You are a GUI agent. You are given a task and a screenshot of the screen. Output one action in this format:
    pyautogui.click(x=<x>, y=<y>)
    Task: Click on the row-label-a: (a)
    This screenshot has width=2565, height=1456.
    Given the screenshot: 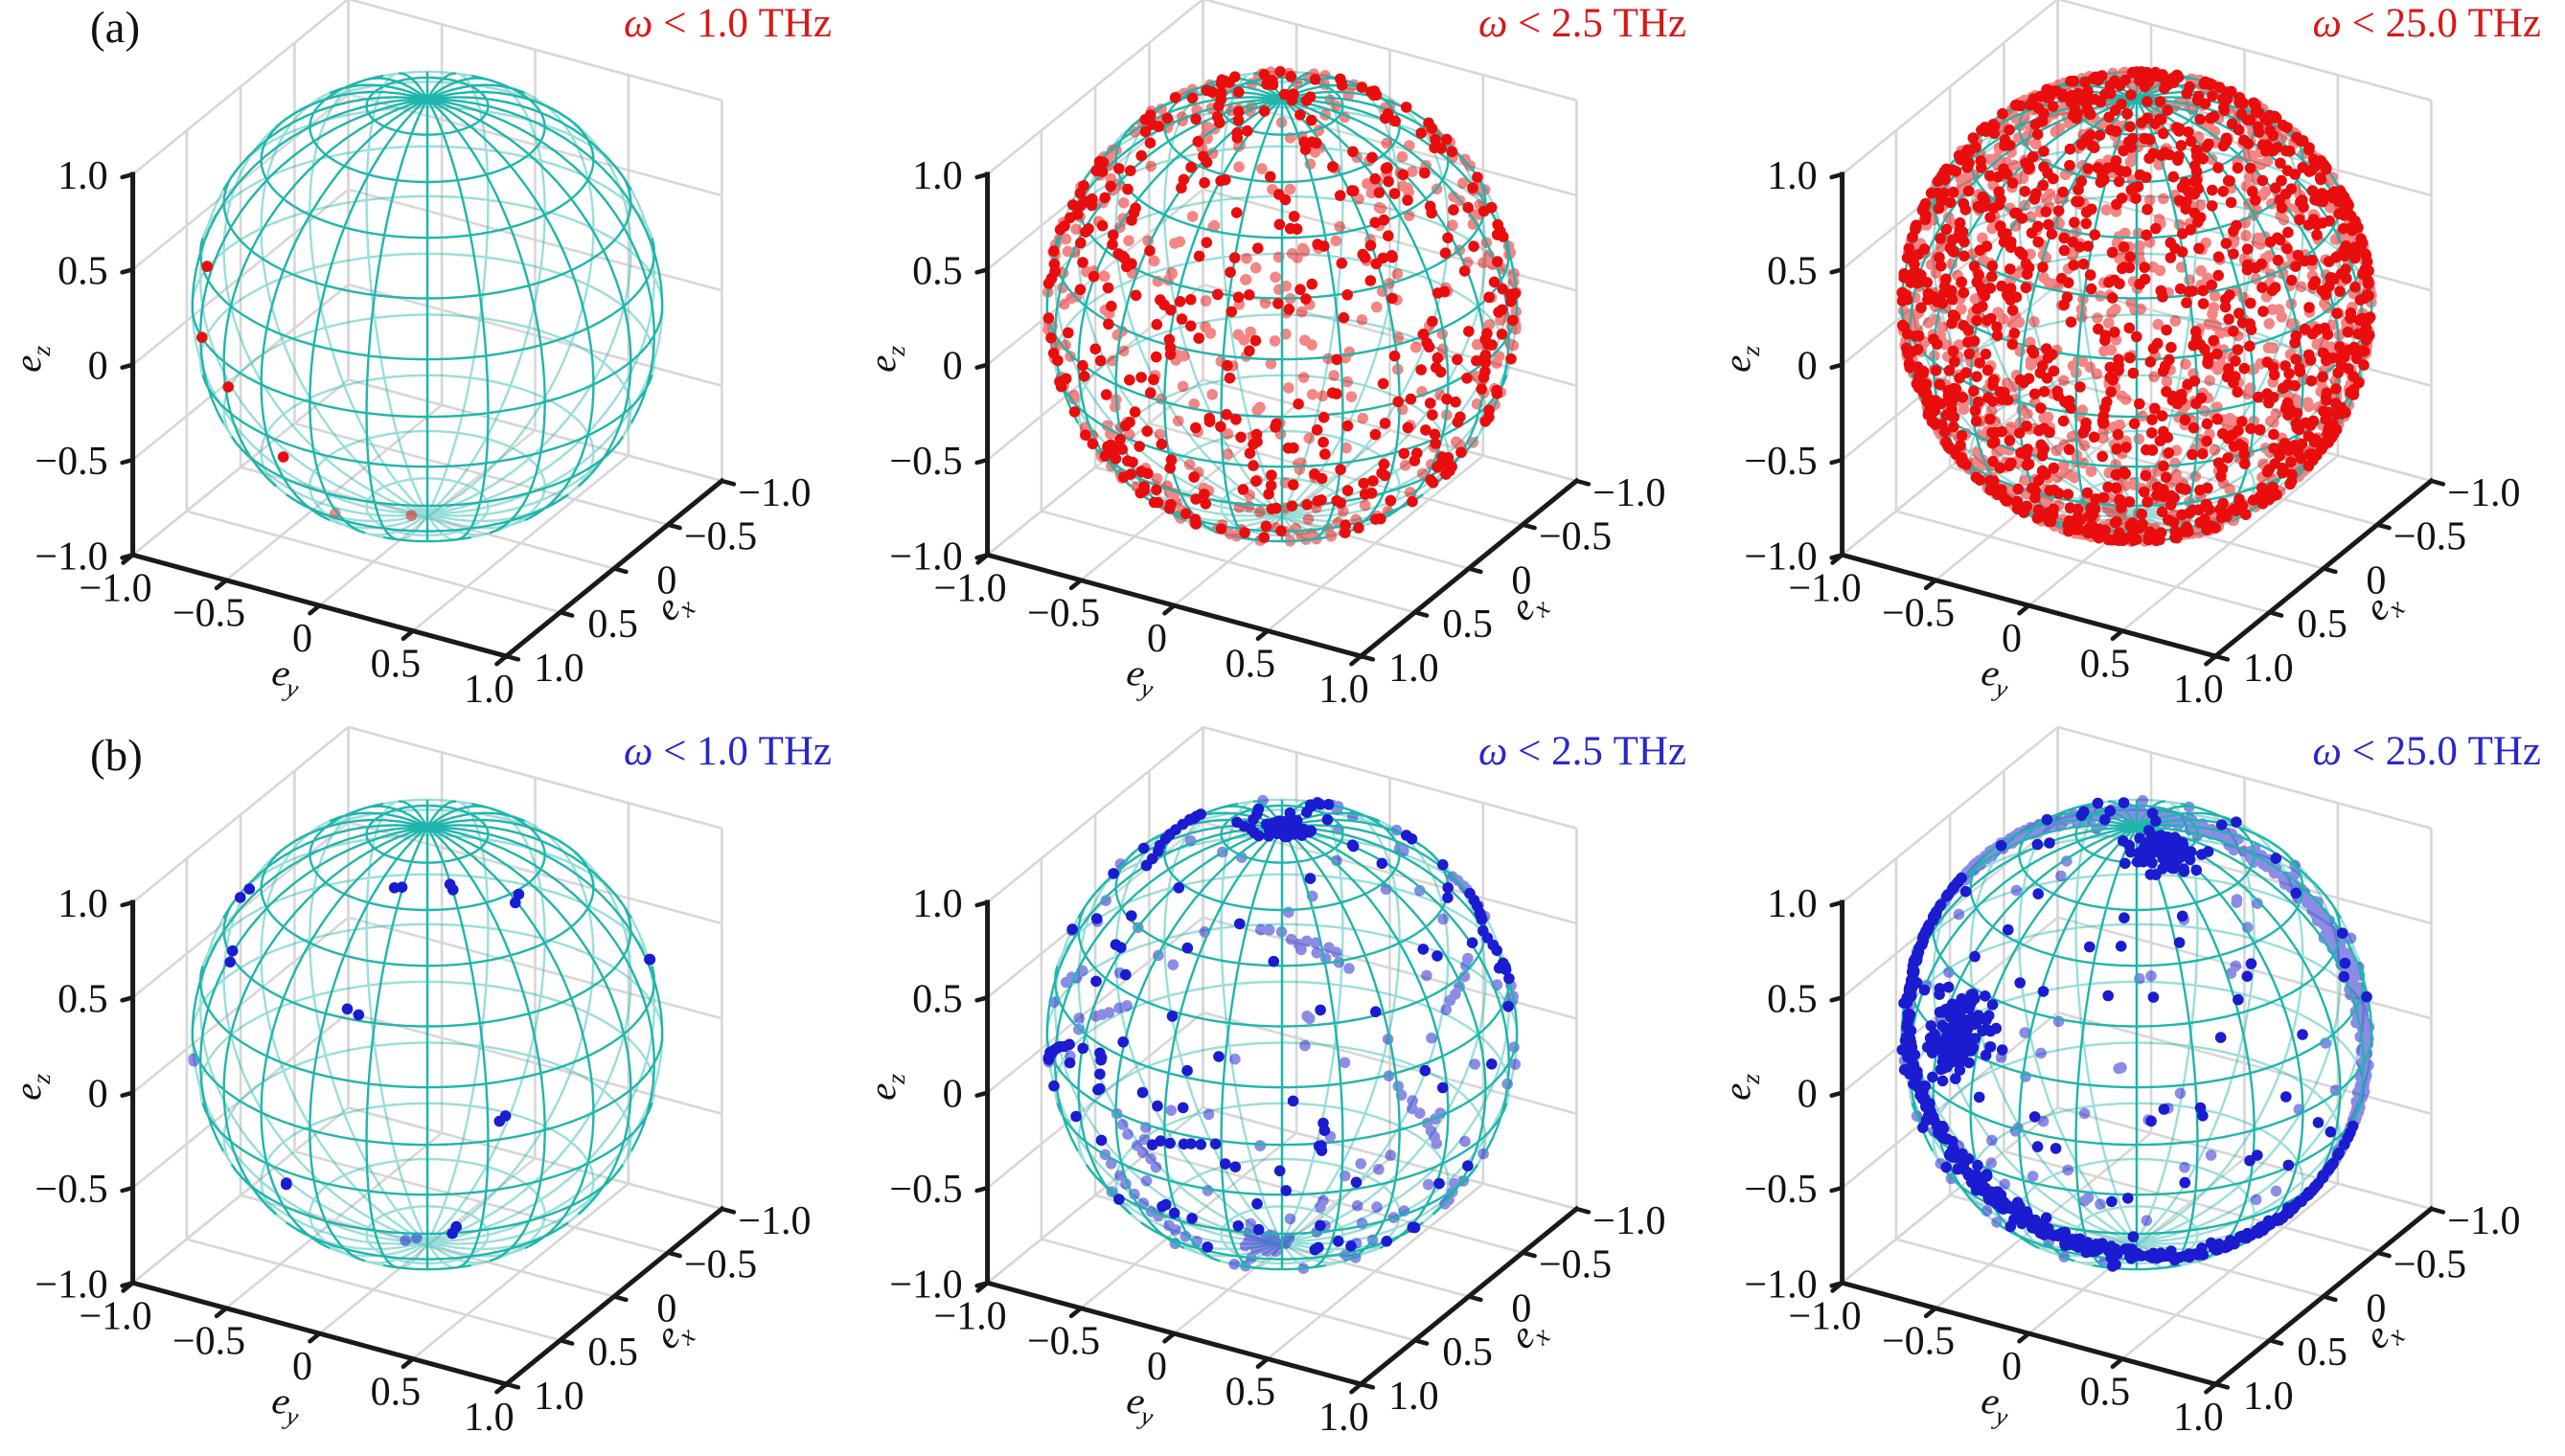 What is the action you would take?
    pyautogui.click(x=115, y=28)
    